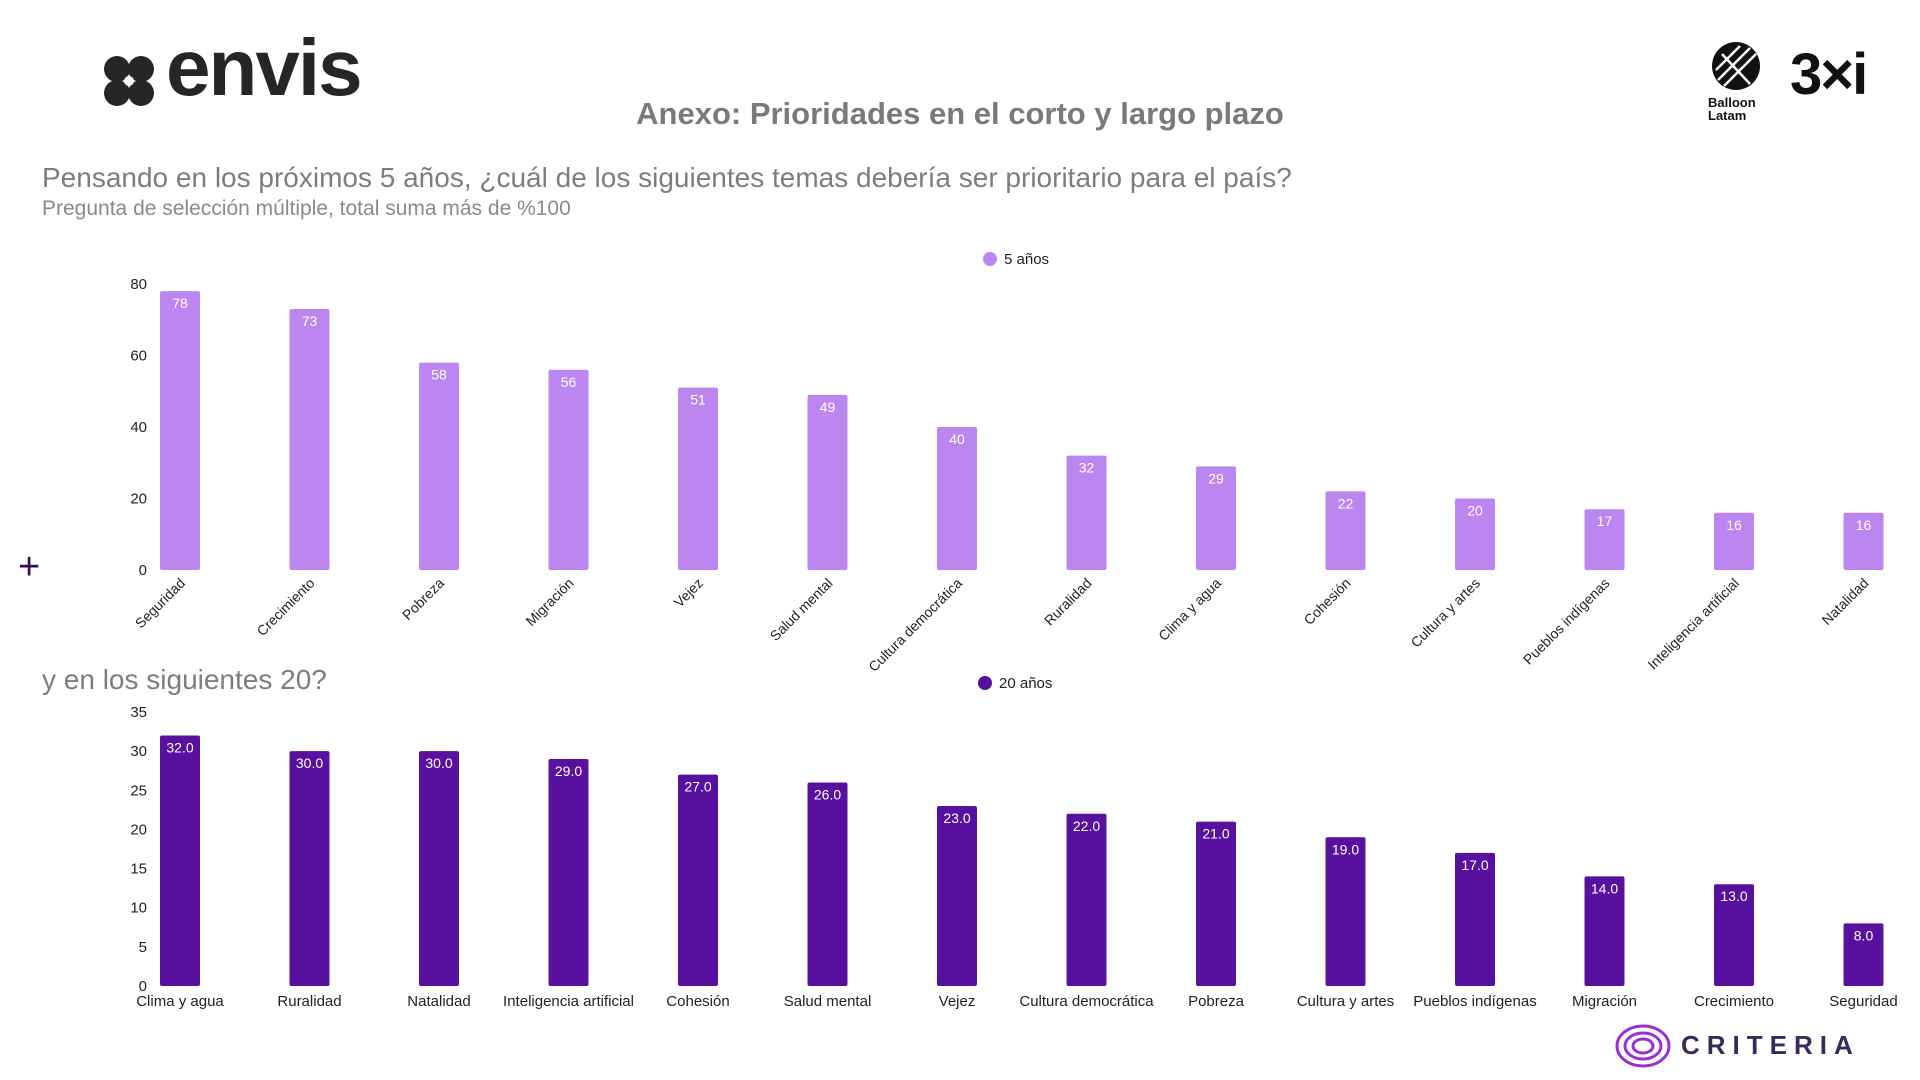  What do you see at coordinates (1086, 826) in the screenshot?
I see `bar-value-label: 22.0` at bounding box center [1086, 826].